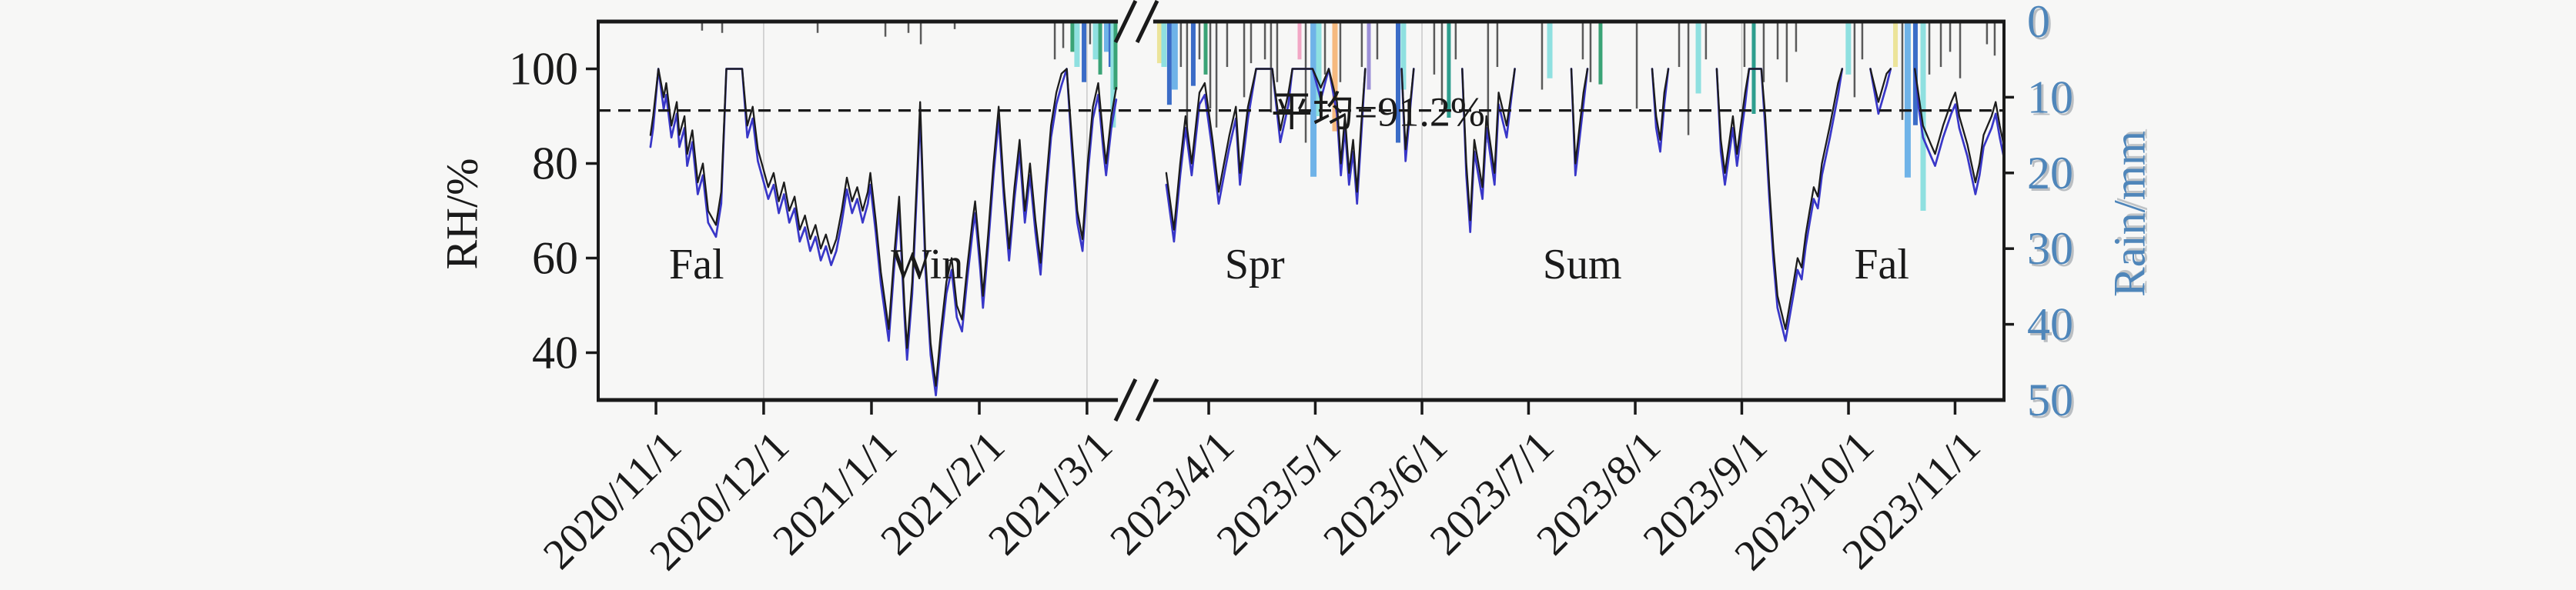  Describe the element at coordinates (2039, 24) in the screenshot. I see `rain-tick-label: 0` at that location.